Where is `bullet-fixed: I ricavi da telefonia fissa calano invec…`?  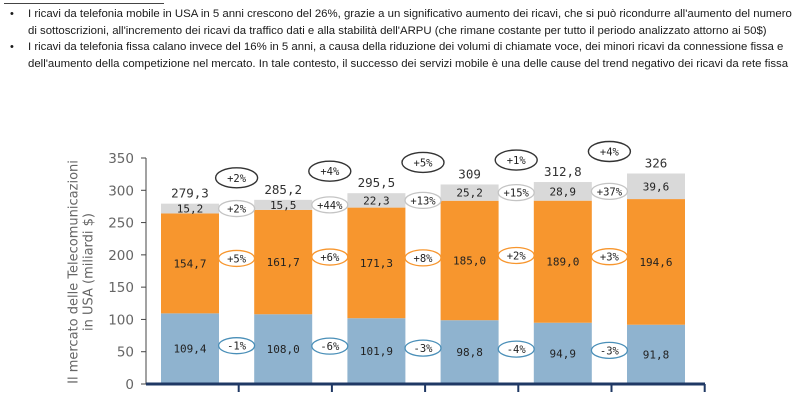
bullet-fixed: I ricavi da telefonia fissa calano invec… is located at coordinates (402, 55).